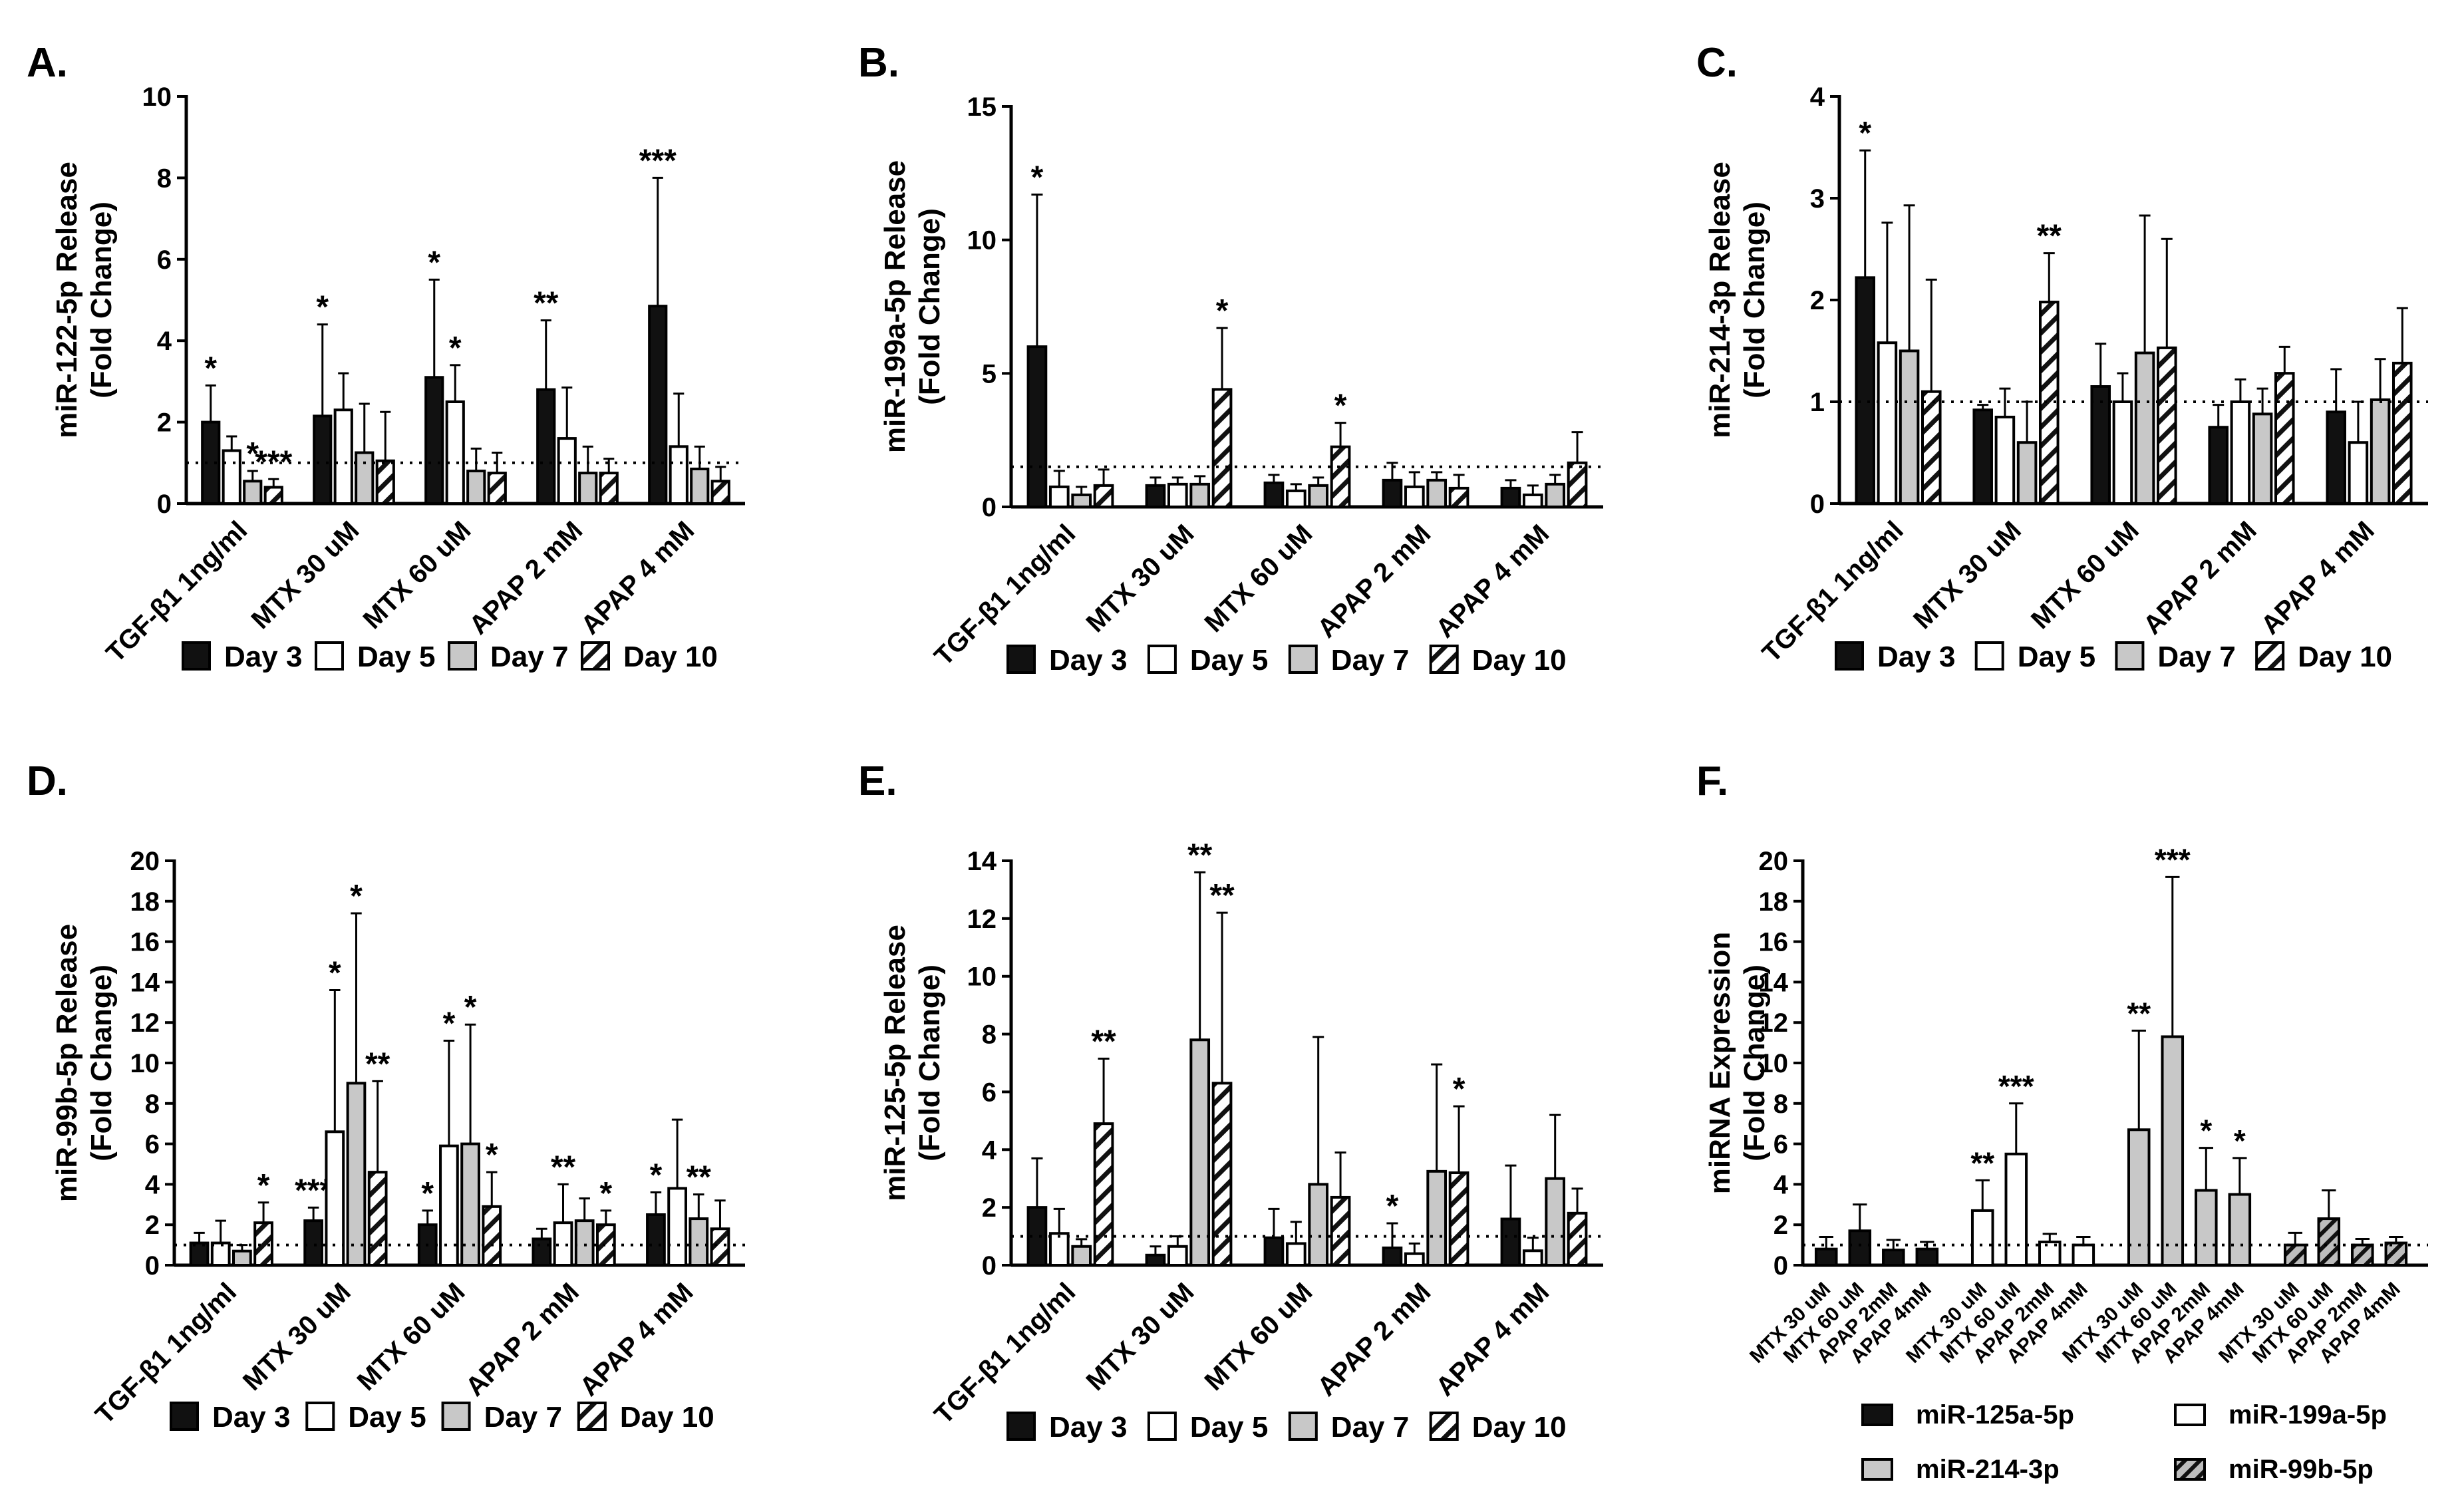  Describe the element at coordinates (989, 1035) in the screenshot. I see `y-tick-label: 8` at that location.